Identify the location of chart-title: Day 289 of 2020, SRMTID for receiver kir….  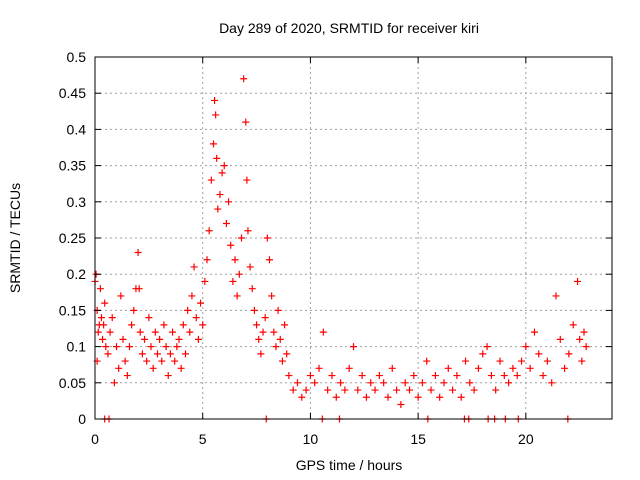
(349, 28).